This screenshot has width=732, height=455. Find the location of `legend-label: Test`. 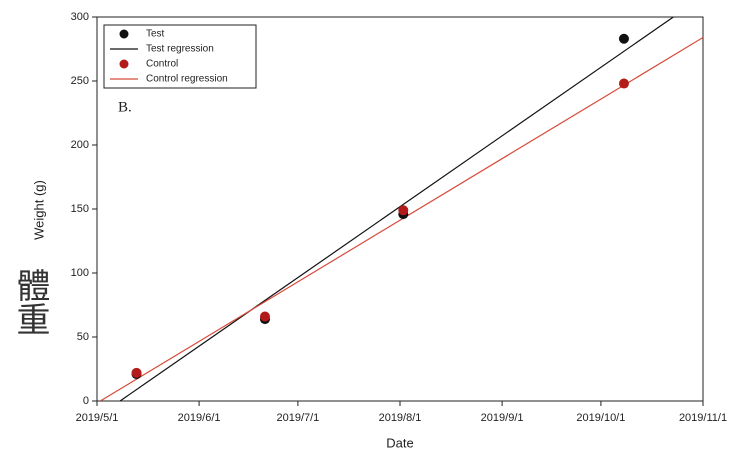

legend-label: Test is located at coordinates (155, 34).